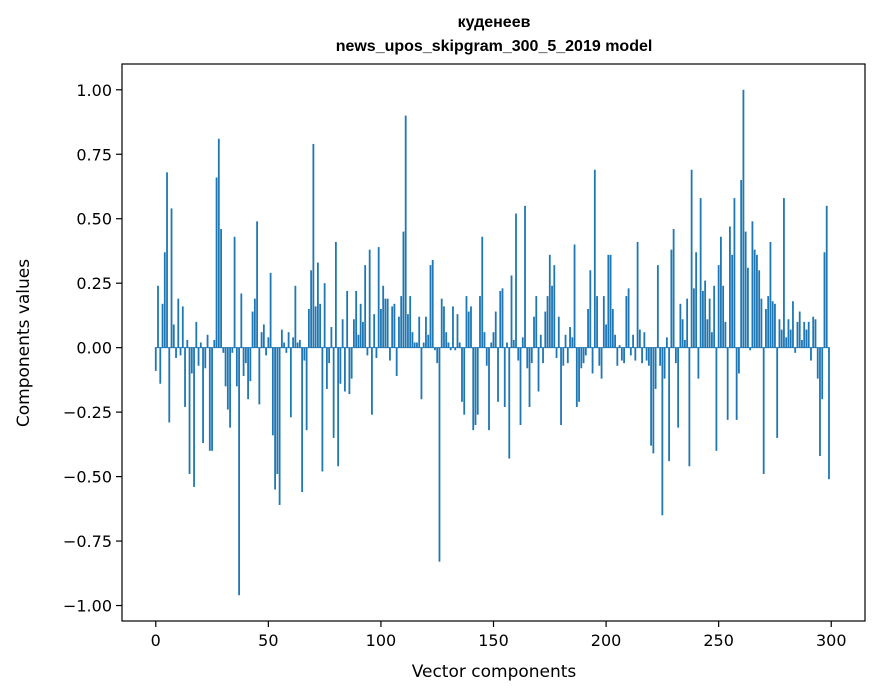 This screenshot has height=696, width=880. What do you see at coordinates (87, 541) in the screenshot?
I see `y-tick-label-1: −0.75` at bounding box center [87, 541].